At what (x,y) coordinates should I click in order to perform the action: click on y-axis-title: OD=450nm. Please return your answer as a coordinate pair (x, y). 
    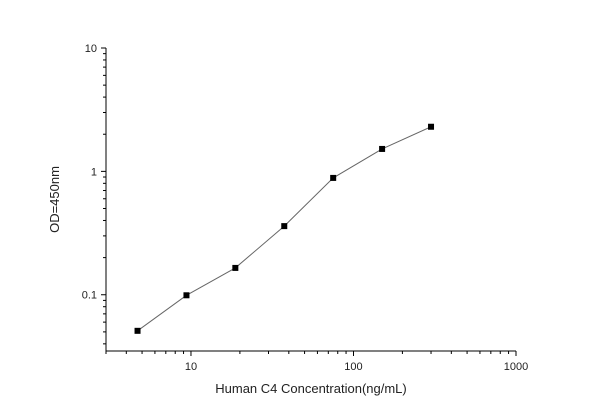
    Looking at the image, I should click on (54, 199).